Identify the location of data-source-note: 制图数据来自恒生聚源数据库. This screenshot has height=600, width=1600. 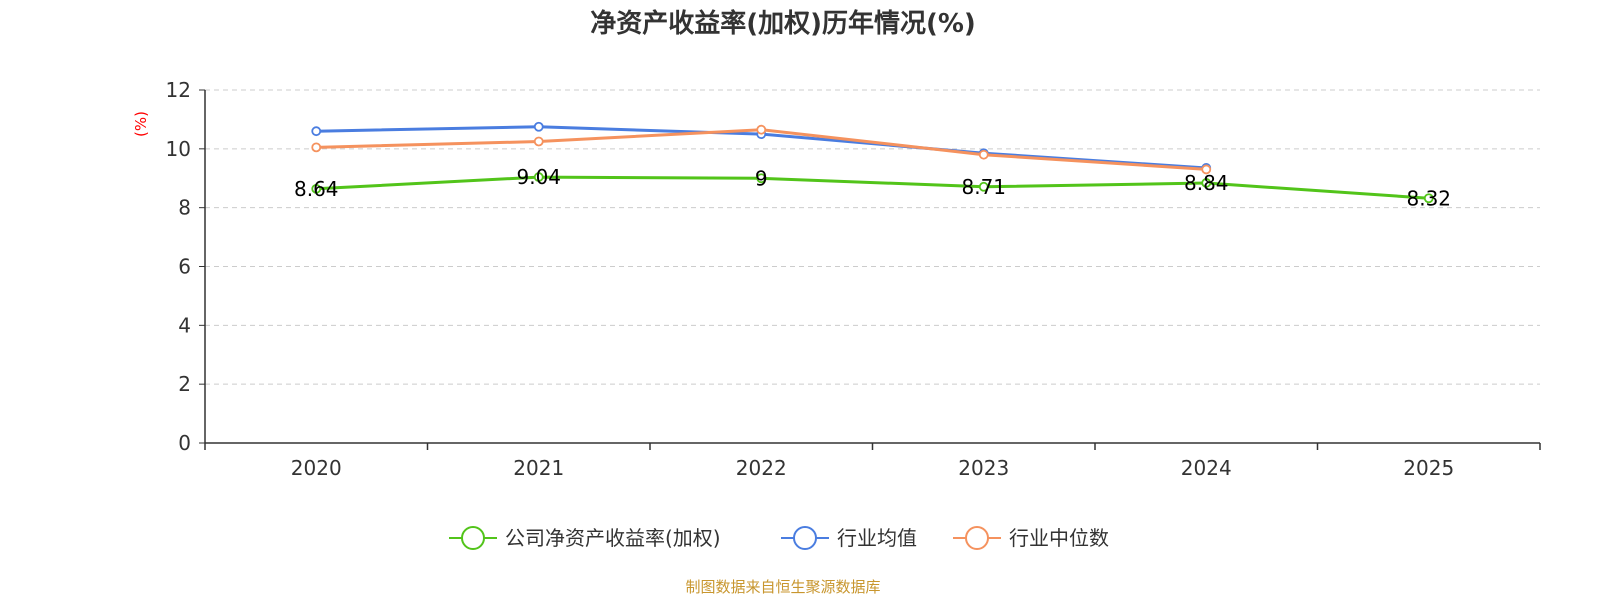
(782, 587).